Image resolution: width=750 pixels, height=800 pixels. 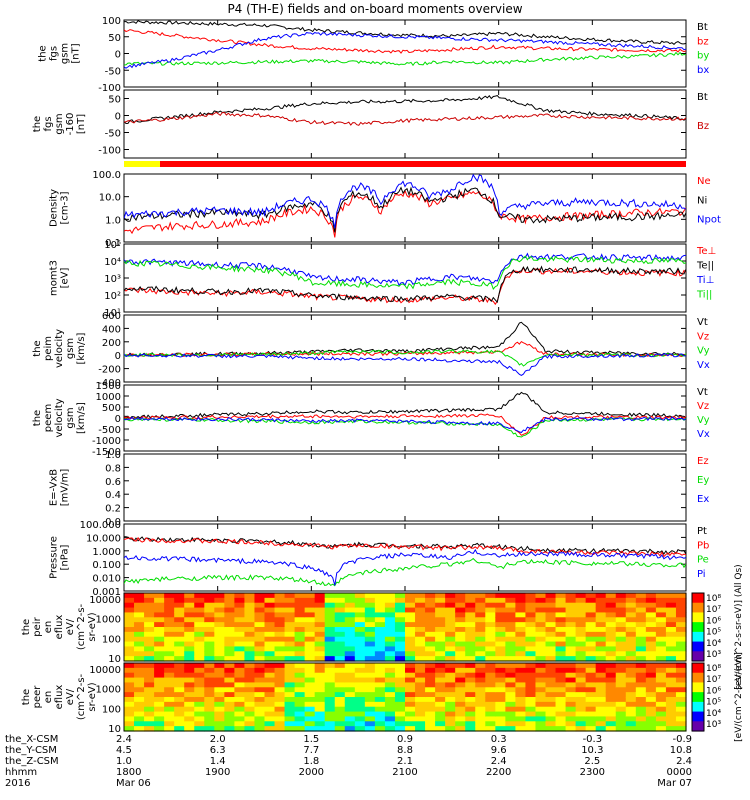 I want to click on y-axis-label: peim, so click(x=48, y=348).